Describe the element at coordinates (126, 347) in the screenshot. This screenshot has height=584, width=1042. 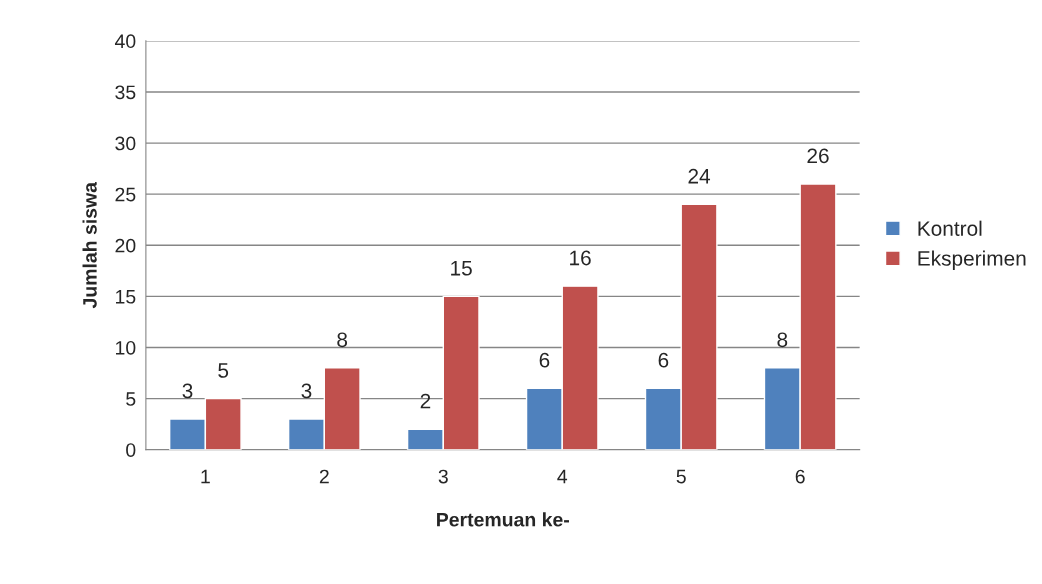
I see `y-tick-label: 10` at that location.